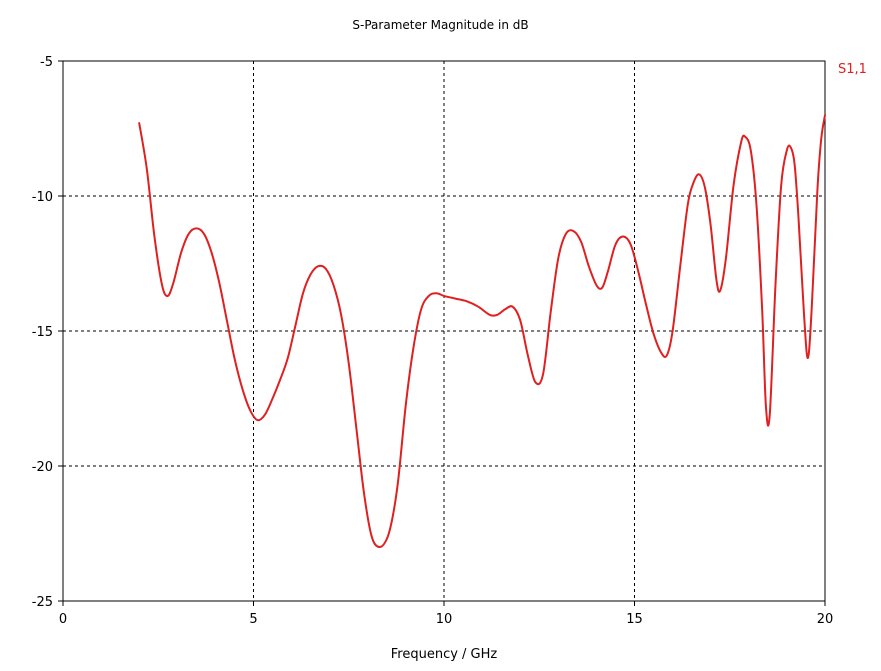 Image resolution: width=881 pixels, height=671 pixels. I want to click on y-tick-label: -25, so click(42, 602).